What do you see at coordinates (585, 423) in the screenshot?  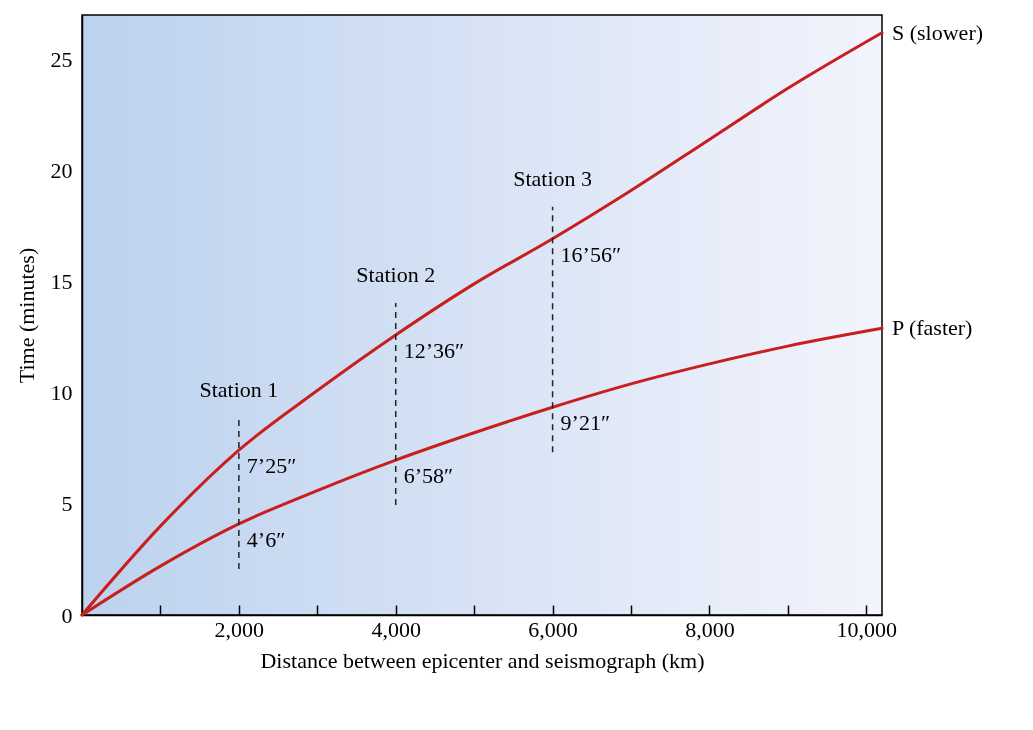 I see `annotation: 9’21″` at bounding box center [585, 423].